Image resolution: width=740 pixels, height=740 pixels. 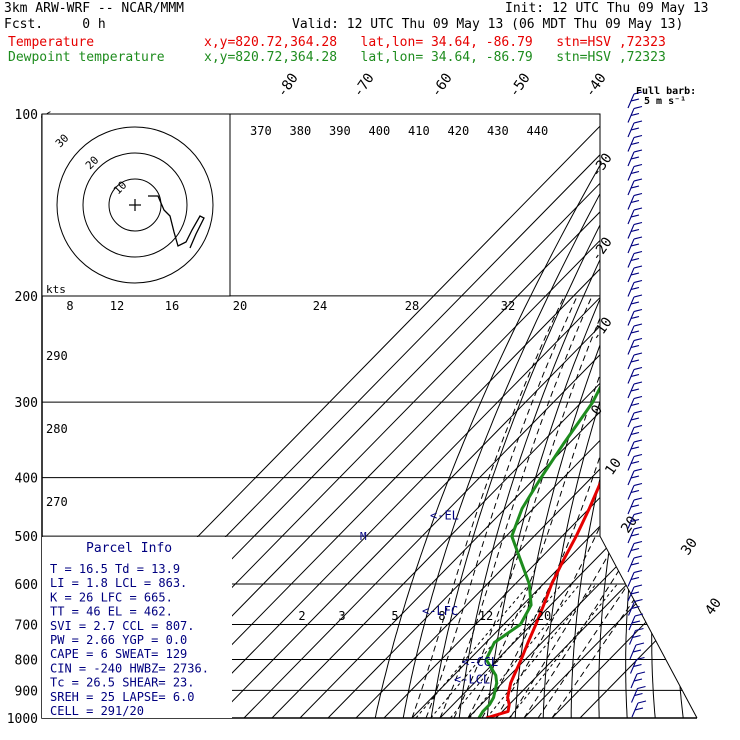 What do you see at coordinates (122, 697) in the screenshot?
I see `parcel-row: SREH = 25 LAPSE= 6.0` at bounding box center [122, 697].